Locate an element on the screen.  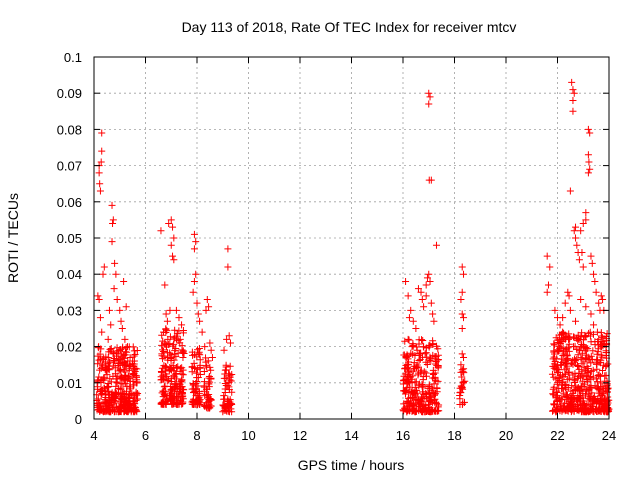
x-tick-label: 16 is located at coordinates (403, 435).